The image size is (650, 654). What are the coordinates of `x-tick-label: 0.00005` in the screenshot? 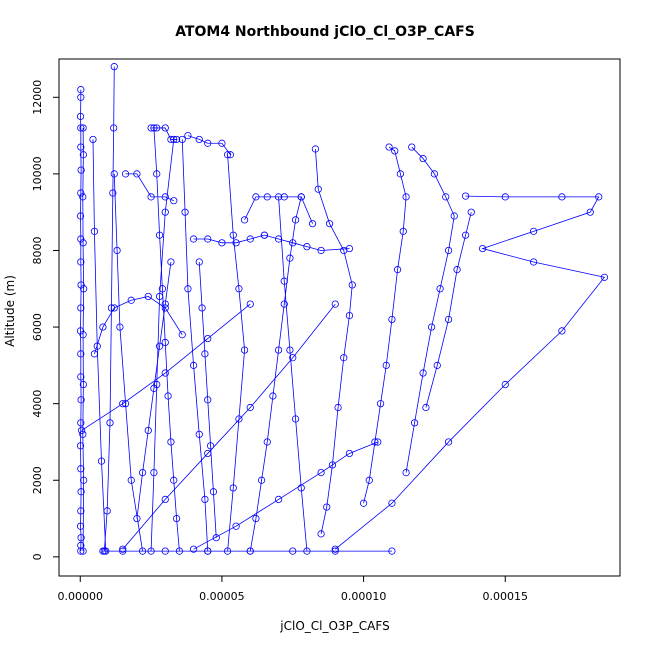 It's located at (222, 596).